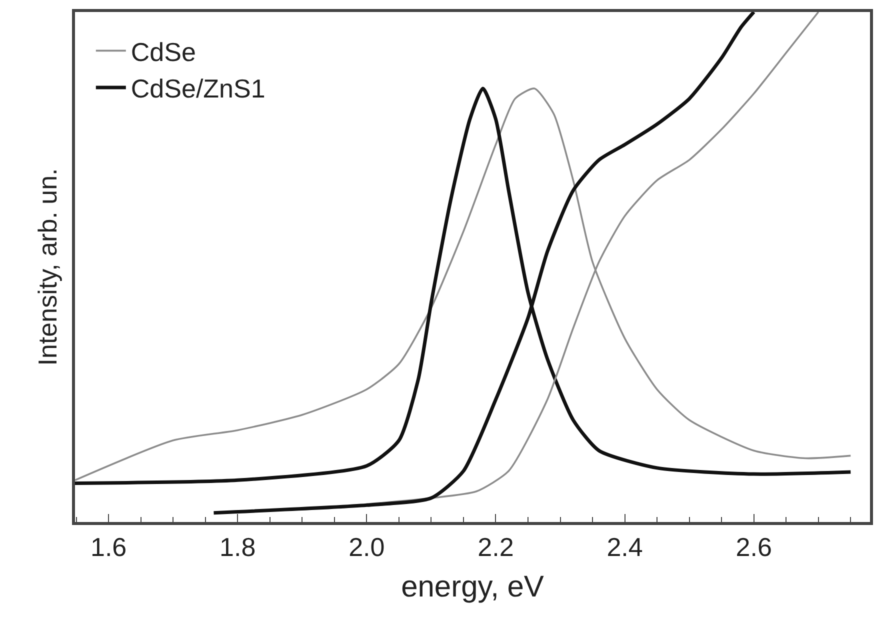 The width and height of the screenshot is (879, 630). I want to click on x-tick-label: 1.8, so click(238, 547).